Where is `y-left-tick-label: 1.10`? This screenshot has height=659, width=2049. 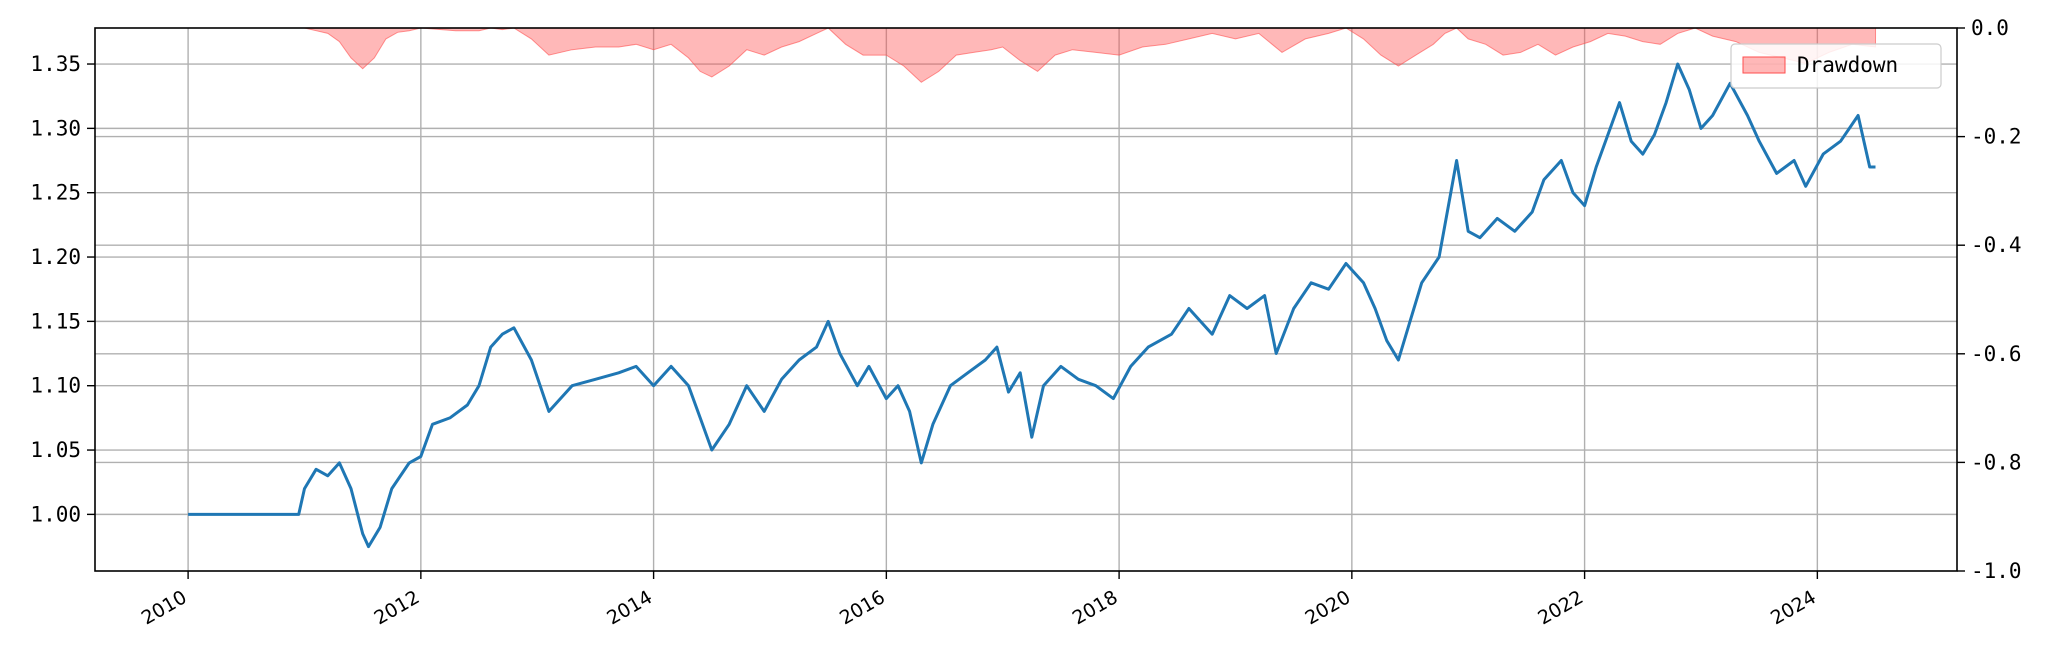
y-left-tick-label: 1.10 is located at coordinates (55, 386).